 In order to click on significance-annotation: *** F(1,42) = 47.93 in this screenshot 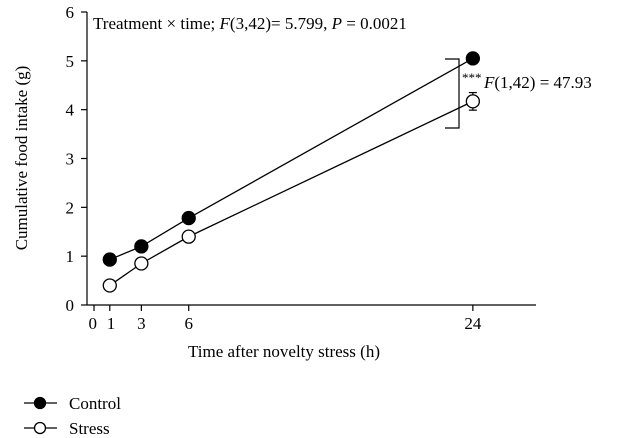, I will do `click(518, 93)`.